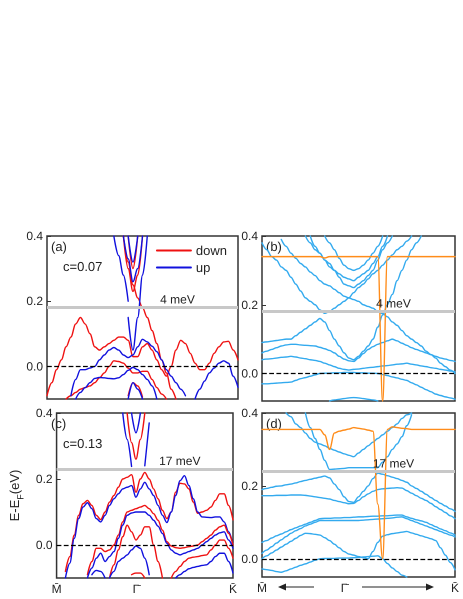  Describe the element at coordinates (274, 423) in the screenshot. I see `annotation: (d)` at that location.